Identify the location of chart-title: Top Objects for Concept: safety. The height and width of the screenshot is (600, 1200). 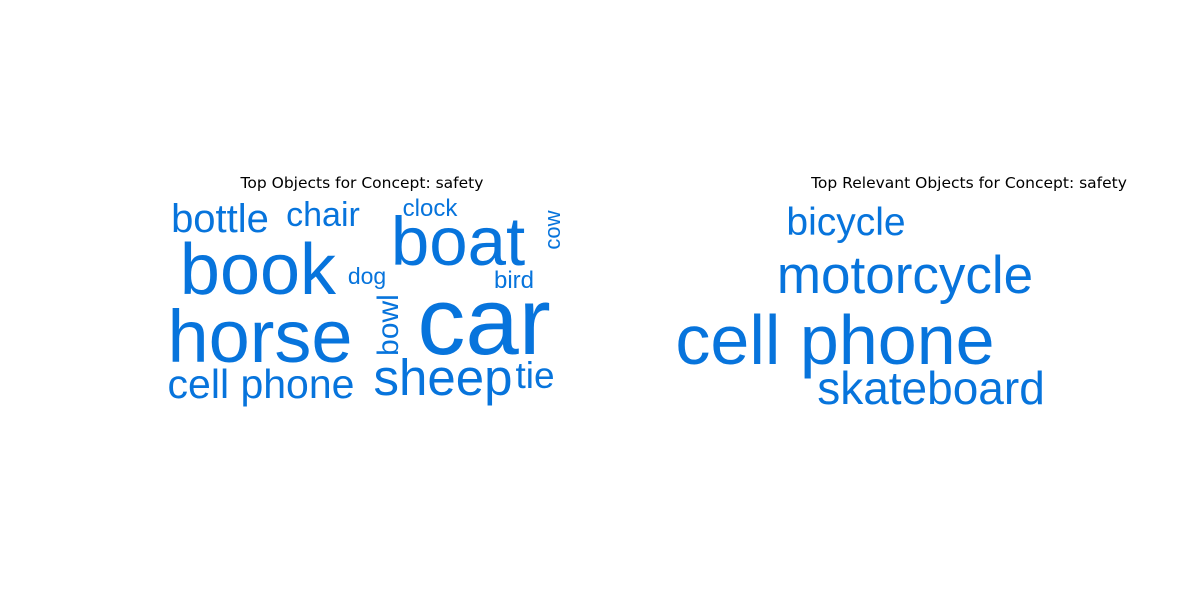
(362, 183).